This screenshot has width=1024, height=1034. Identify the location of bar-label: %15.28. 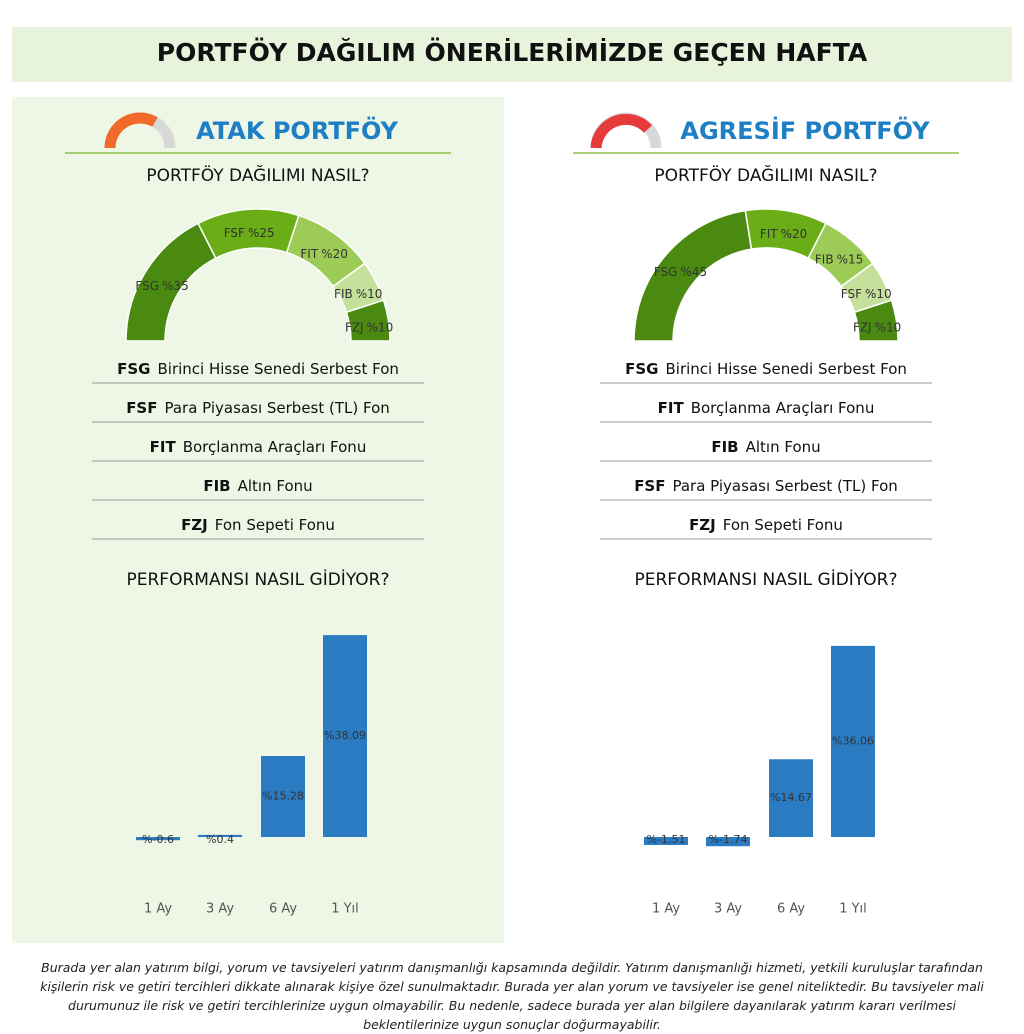
(283, 796).